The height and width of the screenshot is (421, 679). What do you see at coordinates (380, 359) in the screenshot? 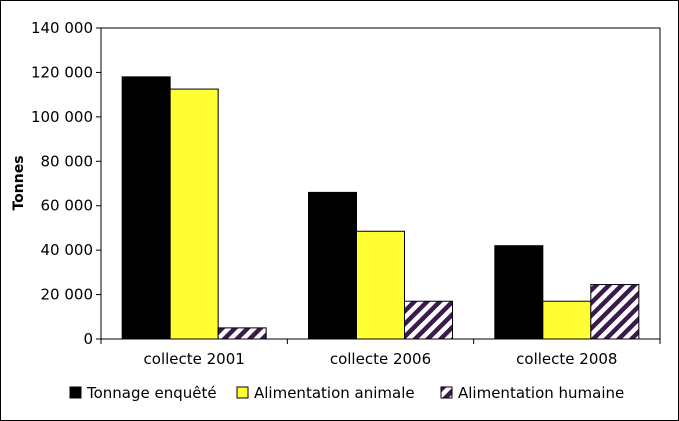
I see `x-category-label: collecte 2006` at bounding box center [380, 359].